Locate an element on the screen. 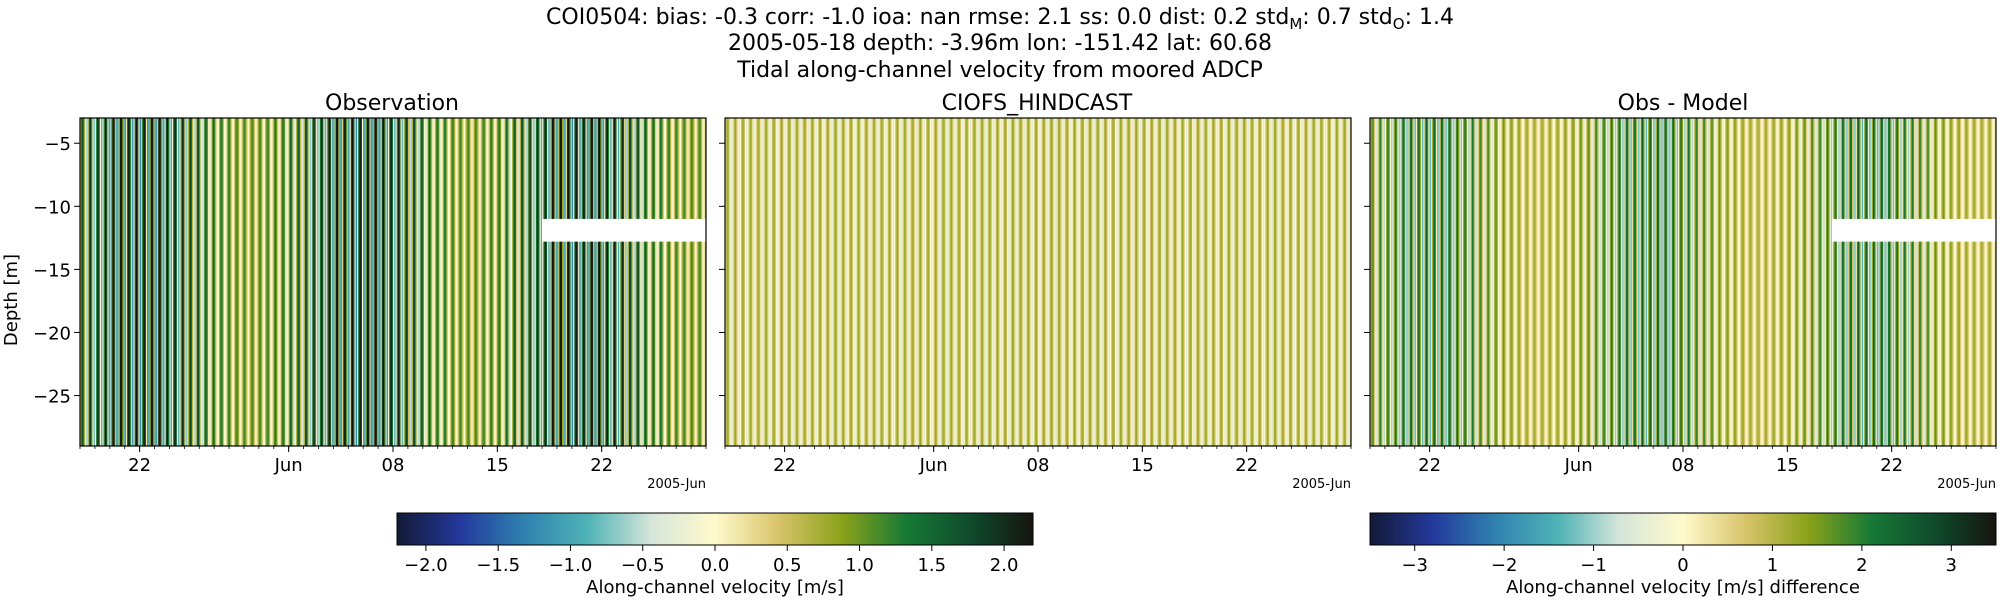  colorbar-tick-label: −2.0 is located at coordinates (426, 565).